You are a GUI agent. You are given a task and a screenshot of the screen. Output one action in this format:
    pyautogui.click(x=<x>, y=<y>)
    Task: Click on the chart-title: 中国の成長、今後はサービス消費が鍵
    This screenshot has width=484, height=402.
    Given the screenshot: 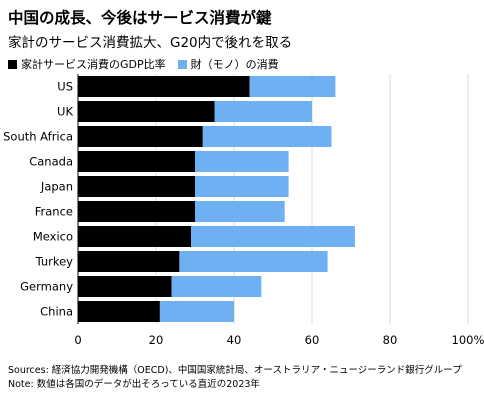 What is the action you would take?
    pyautogui.click(x=140, y=18)
    